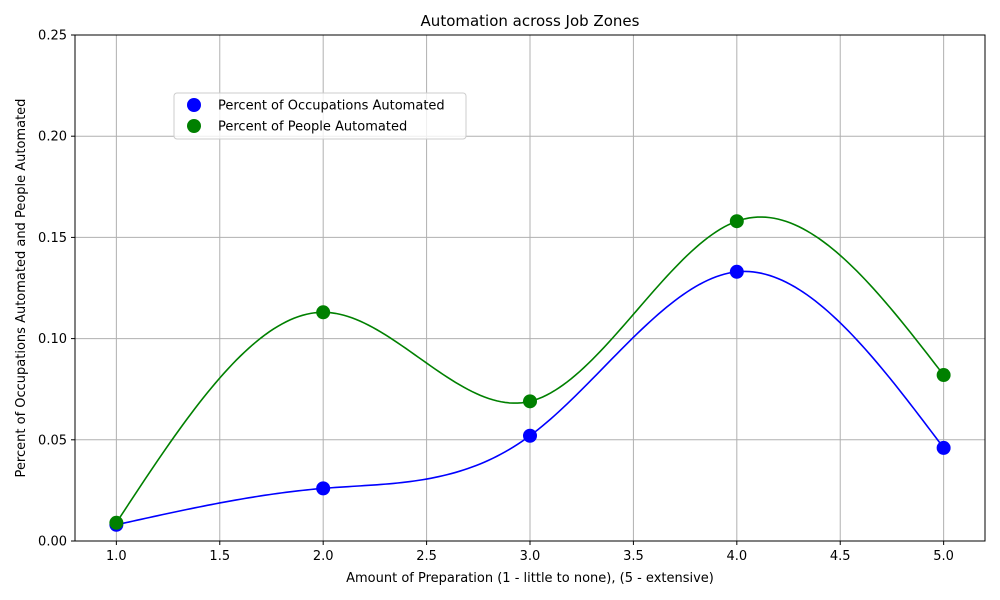  Describe the element at coordinates (530, 556) in the screenshot. I see `x-tick-label: 3.0` at that location.